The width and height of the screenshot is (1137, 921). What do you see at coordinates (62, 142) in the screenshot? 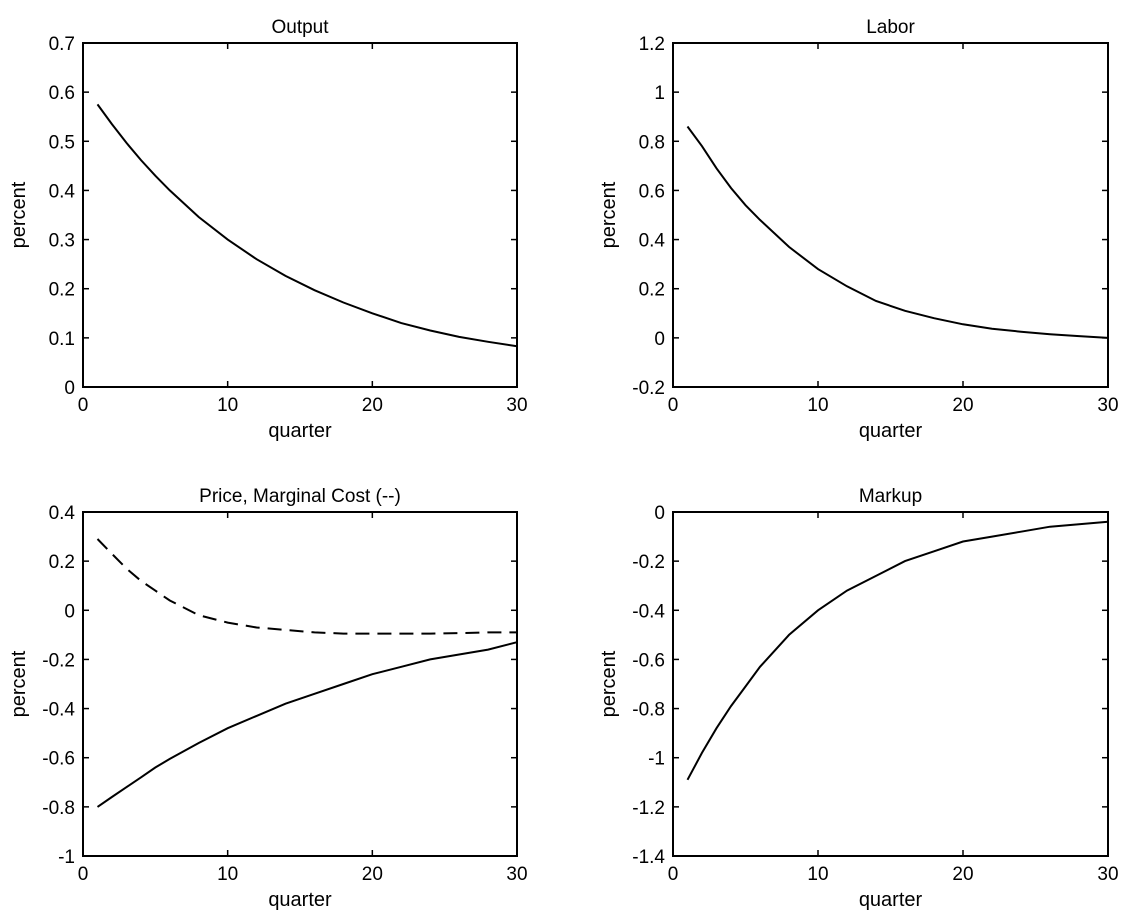
I see `y-tick-label: 0.5` at bounding box center [62, 142].